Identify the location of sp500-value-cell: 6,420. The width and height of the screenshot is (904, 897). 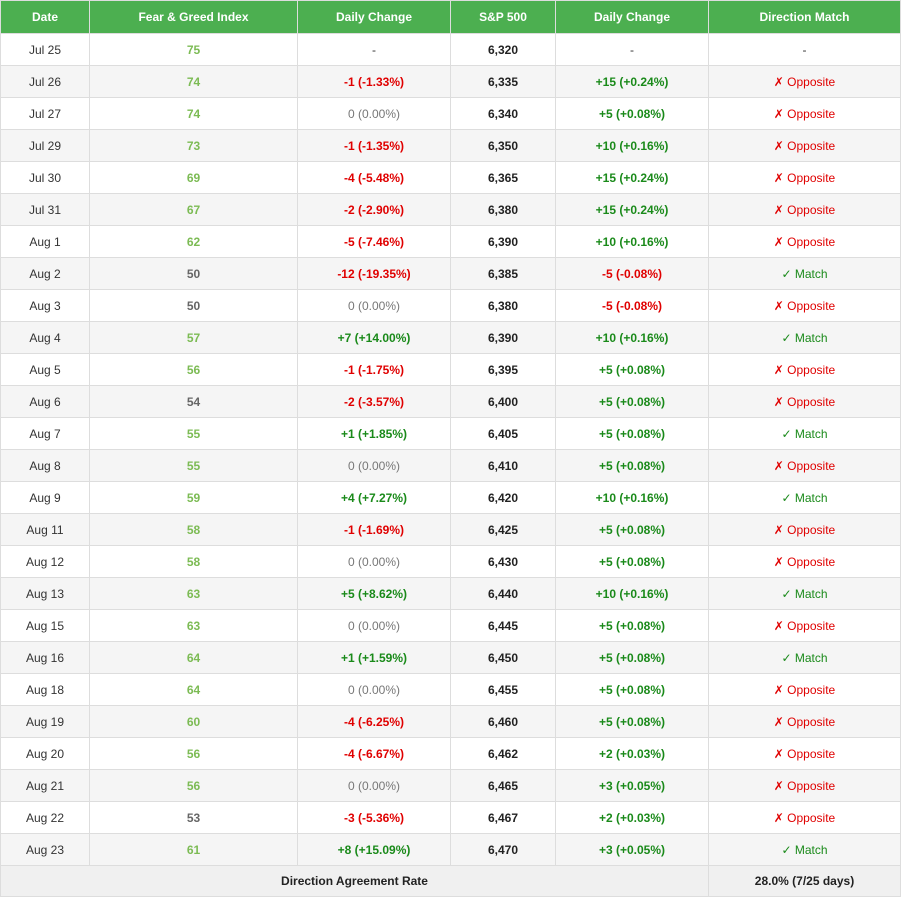
(503, 497).